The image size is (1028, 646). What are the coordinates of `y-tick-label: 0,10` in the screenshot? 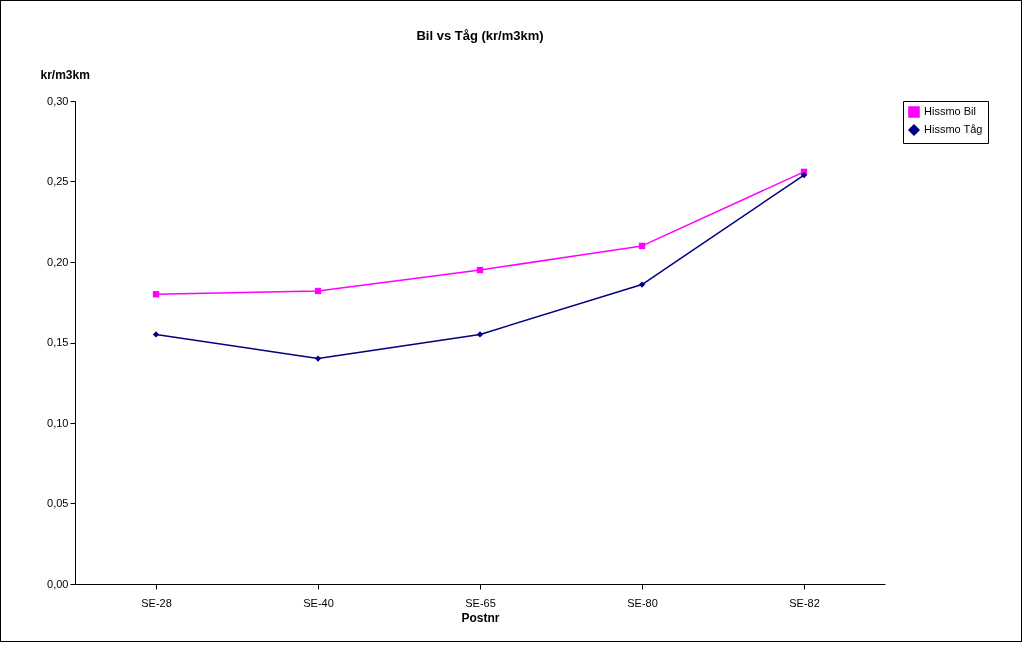 It's located at (58, 422).